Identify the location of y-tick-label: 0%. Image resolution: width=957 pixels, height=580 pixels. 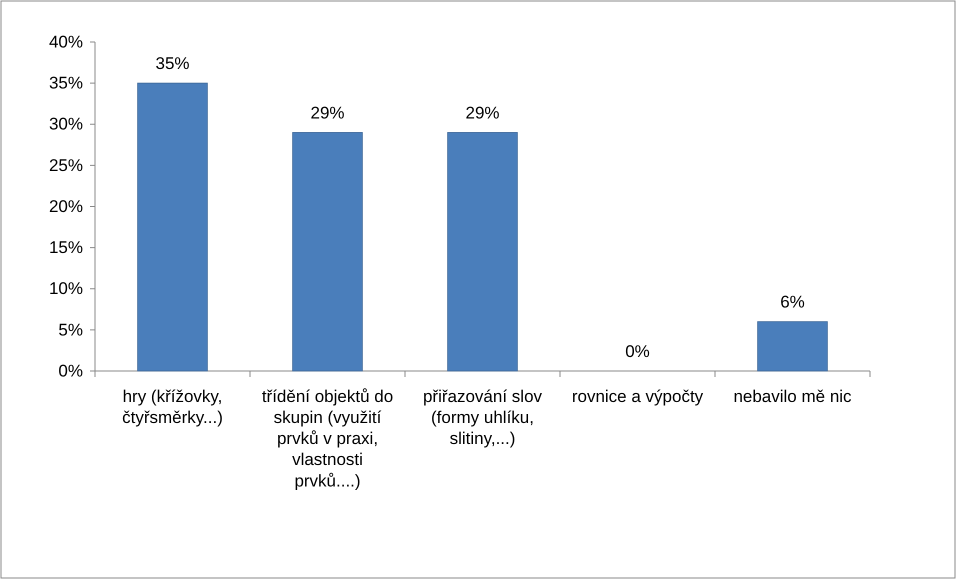
(70, 370).